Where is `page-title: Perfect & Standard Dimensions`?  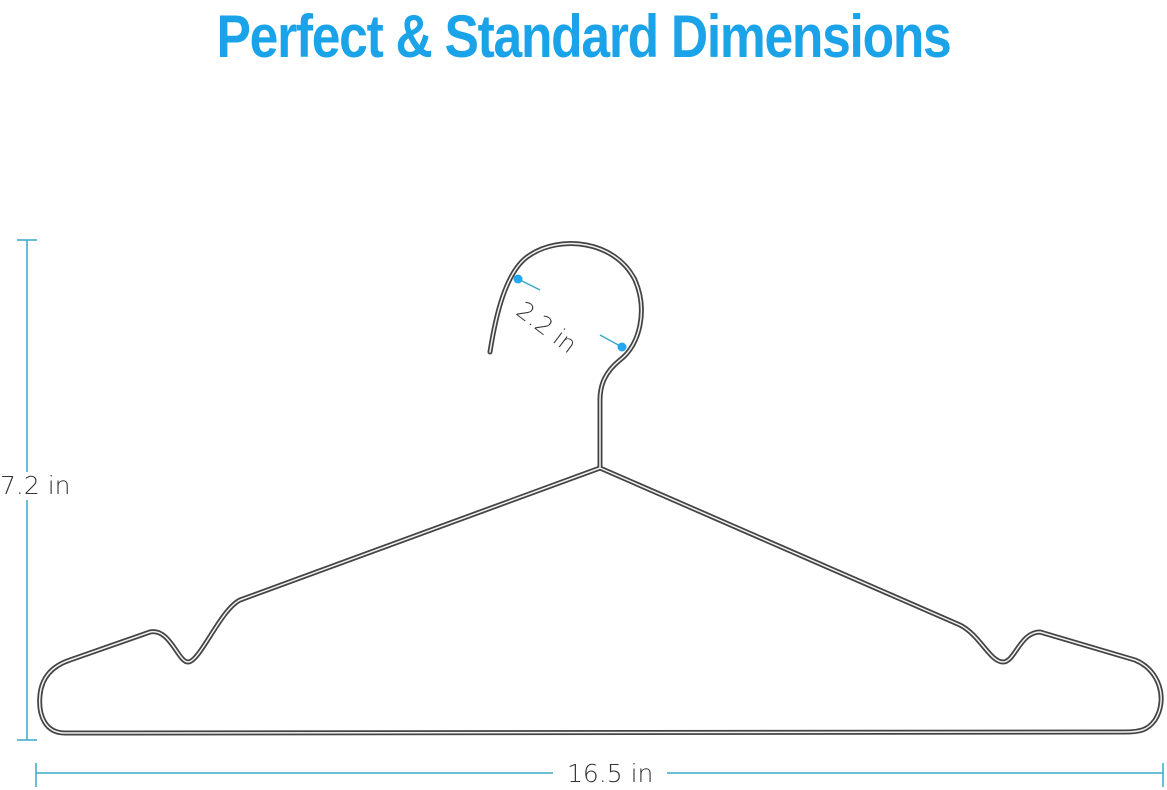 page-title: Perfect & Standard Dimensions is located at coordinates (584, 36).